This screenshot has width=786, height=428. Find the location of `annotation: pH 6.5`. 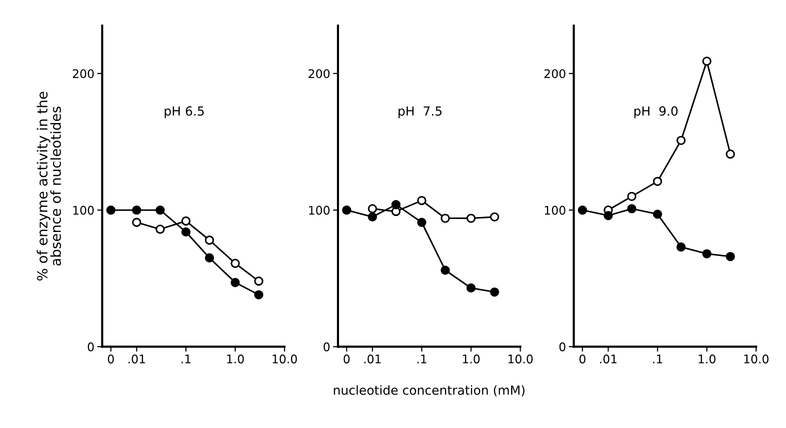

annotation: pH 6.5 is located at coordinates (184, 112).